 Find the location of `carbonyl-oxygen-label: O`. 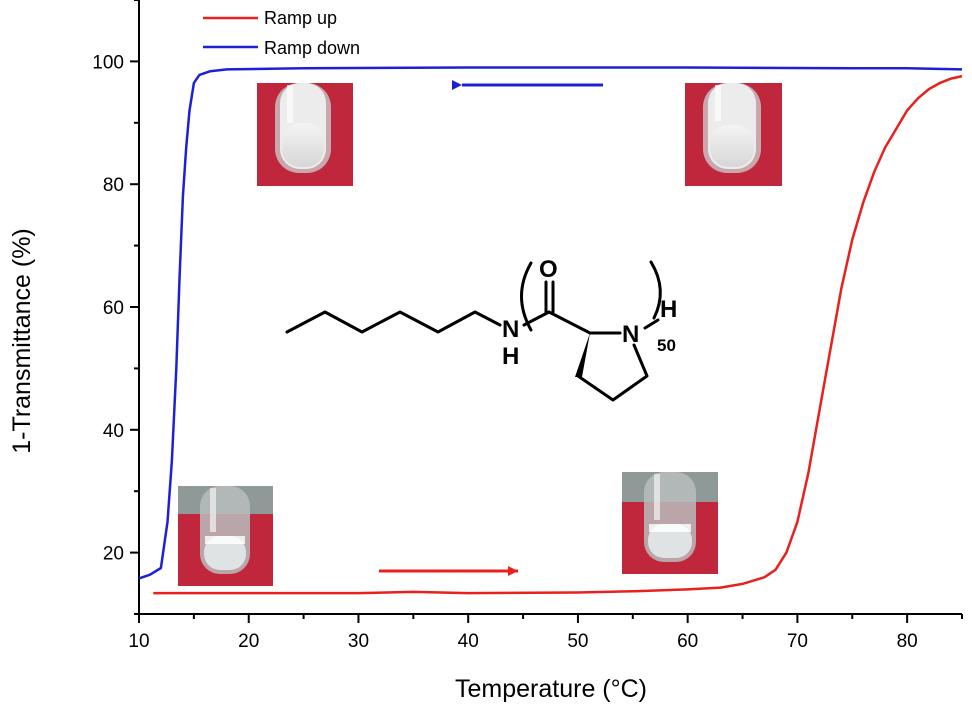

carbonyl-oxygen-label: O is located at coordinates (548, 269).